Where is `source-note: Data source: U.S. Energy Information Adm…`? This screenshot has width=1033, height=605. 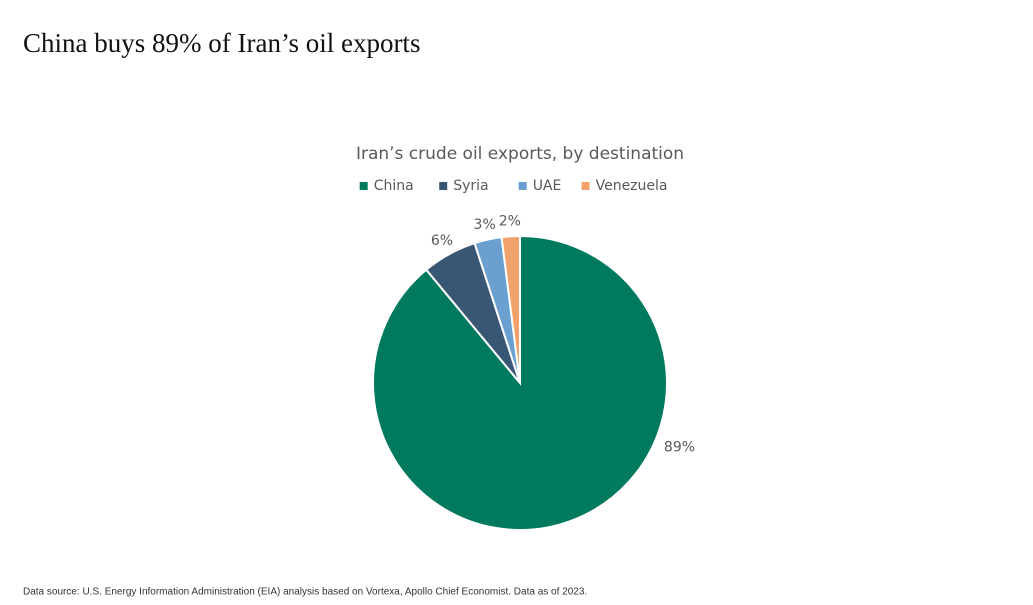
source-note: Data source: U.S. Energy Information Adm… is located at coordinates (305, 592).